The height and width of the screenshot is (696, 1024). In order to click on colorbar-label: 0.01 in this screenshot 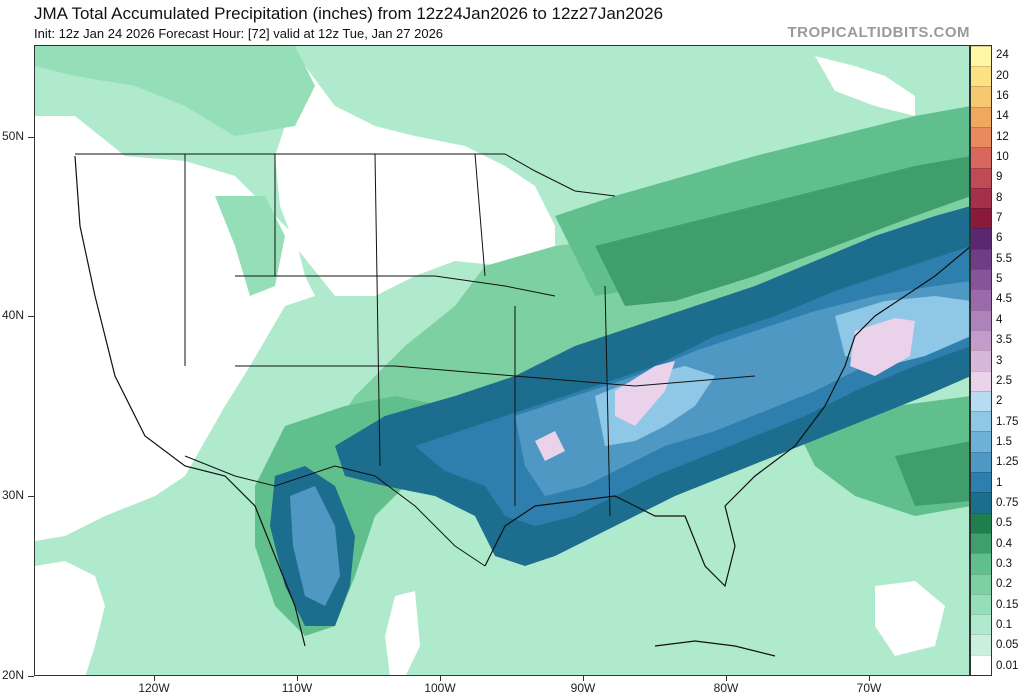, I will do `click(1007, 665)`.